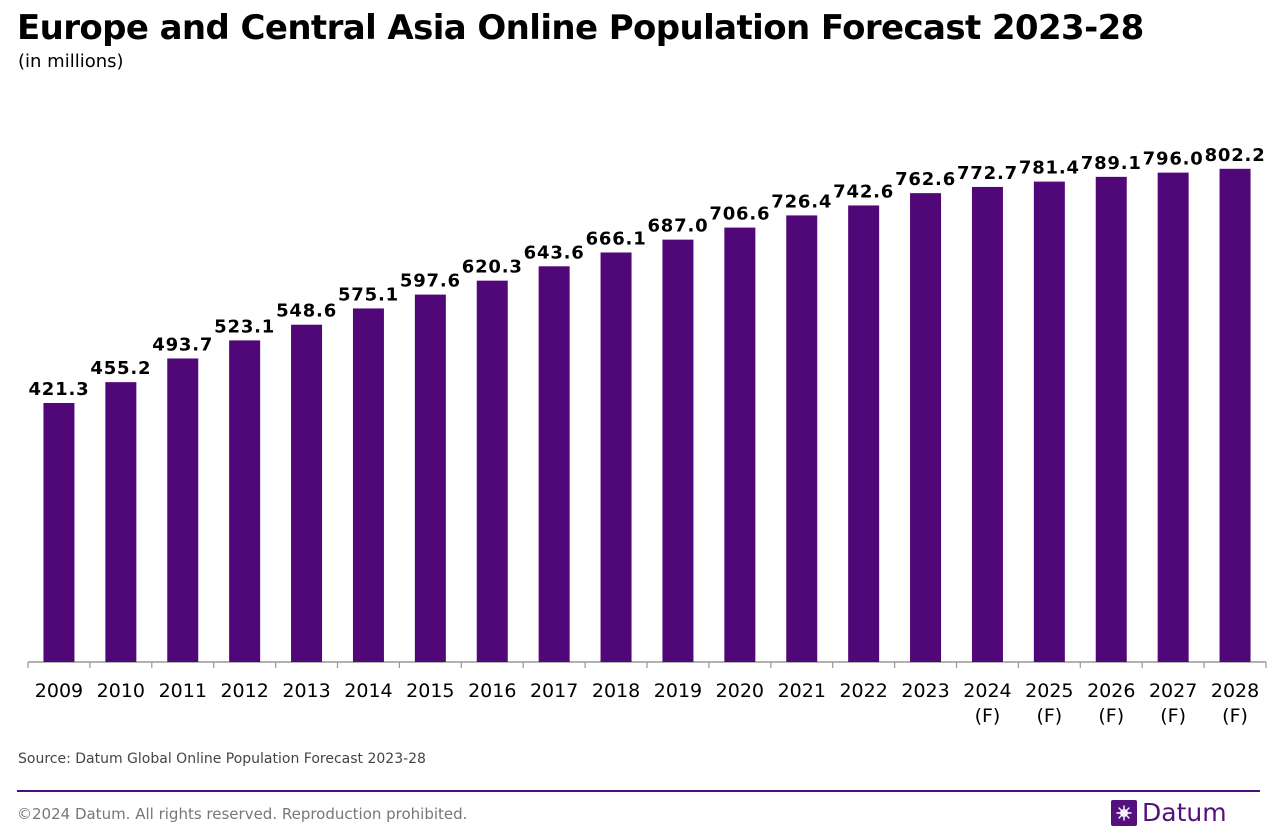 The width and height of the screenshot is (1276, 838). I want to click on bar-value-label: 523.1, so click(244, 326).